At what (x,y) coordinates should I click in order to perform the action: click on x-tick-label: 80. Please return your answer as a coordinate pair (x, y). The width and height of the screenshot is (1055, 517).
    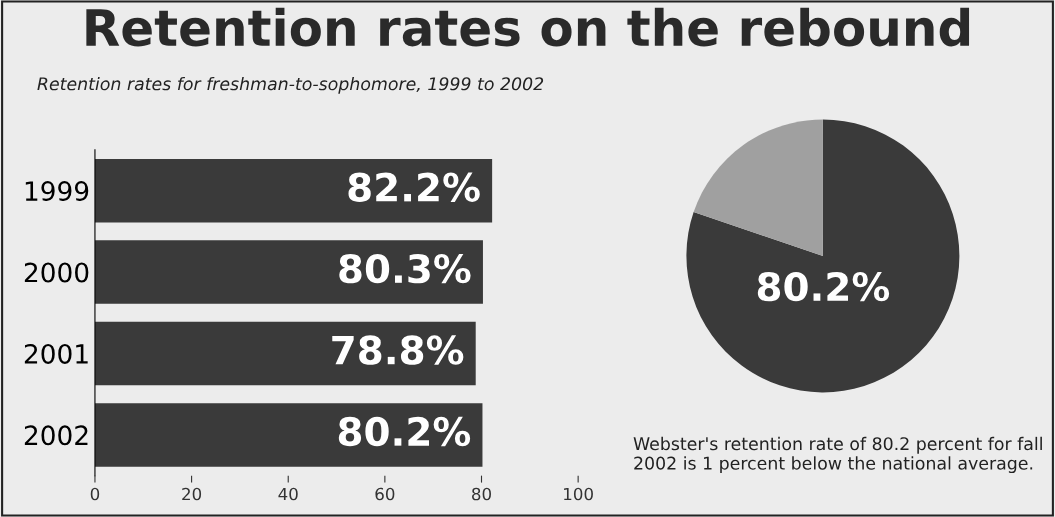
    Looking at the image, I should click on (481, 494).